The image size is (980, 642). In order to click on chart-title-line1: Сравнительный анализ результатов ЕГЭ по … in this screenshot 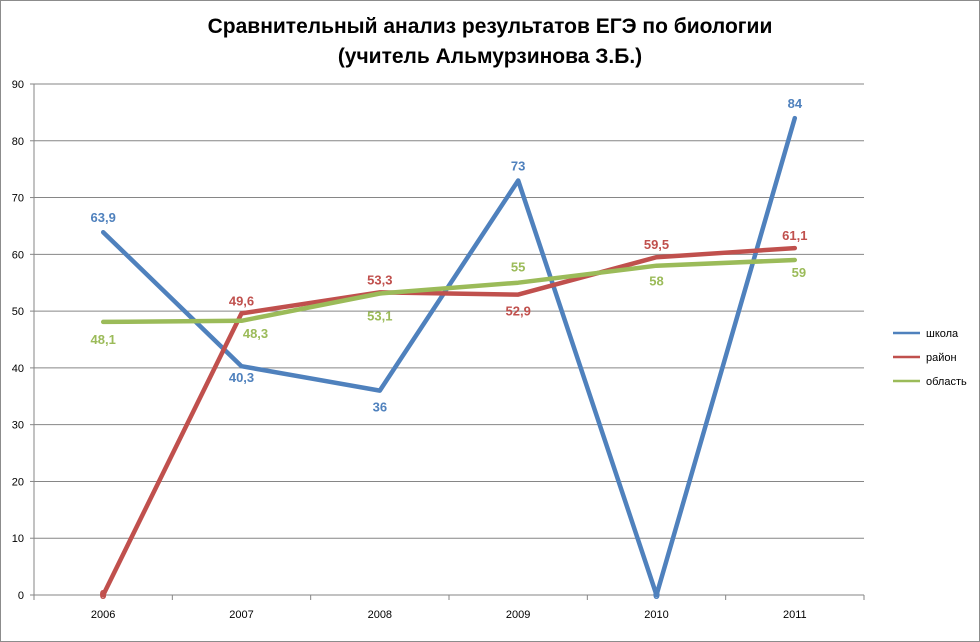, I will do `click(490, 26)`.